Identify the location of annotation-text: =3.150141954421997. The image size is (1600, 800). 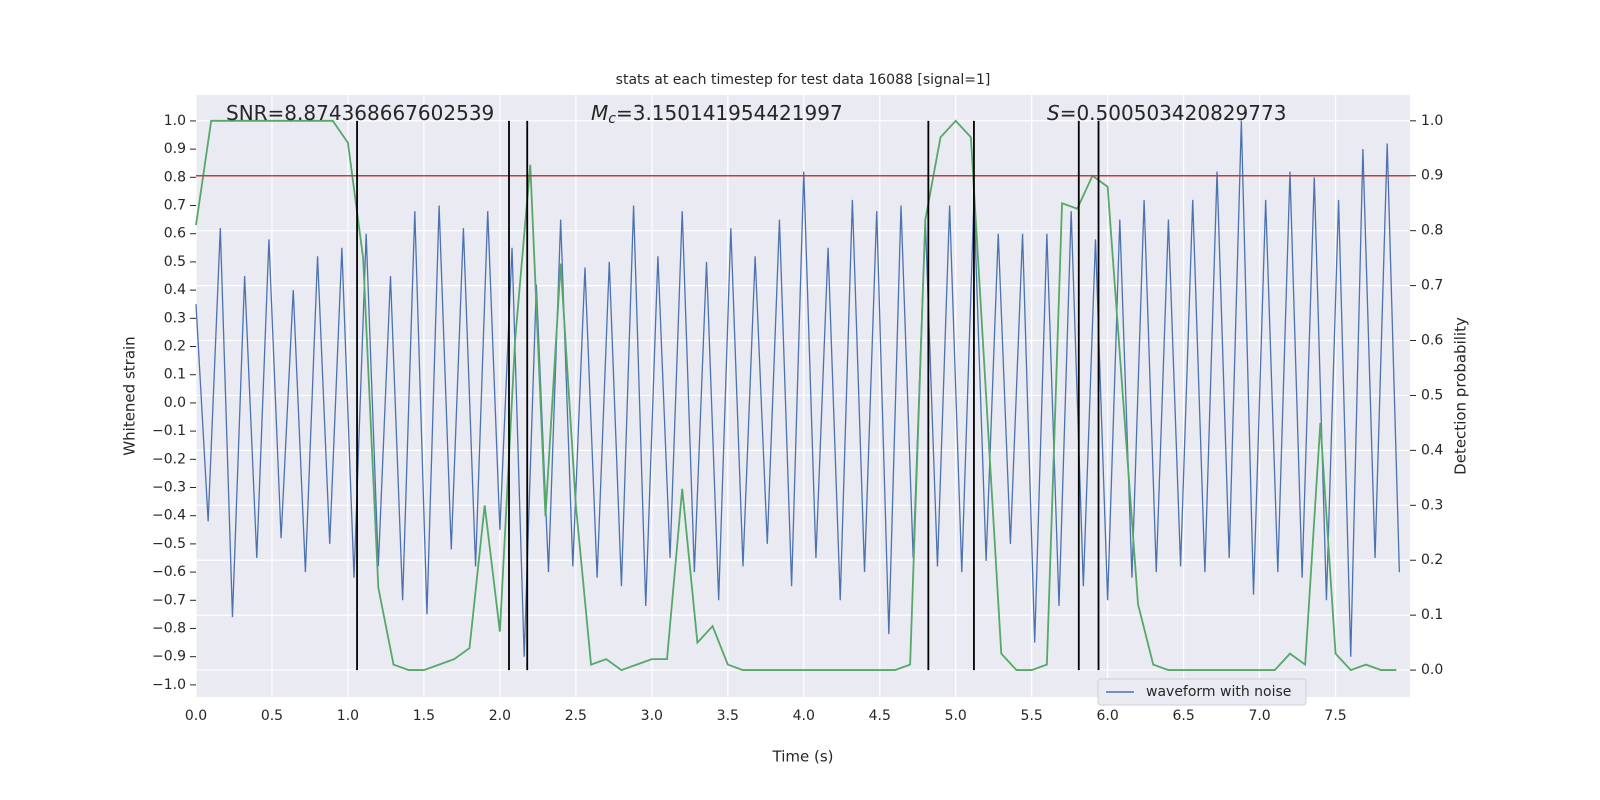
(729, 113).